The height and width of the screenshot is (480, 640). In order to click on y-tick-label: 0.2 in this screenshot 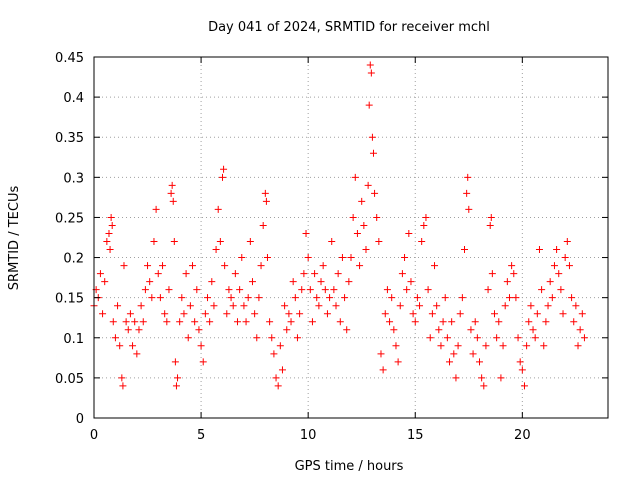, I will do `click(73, 259)`.